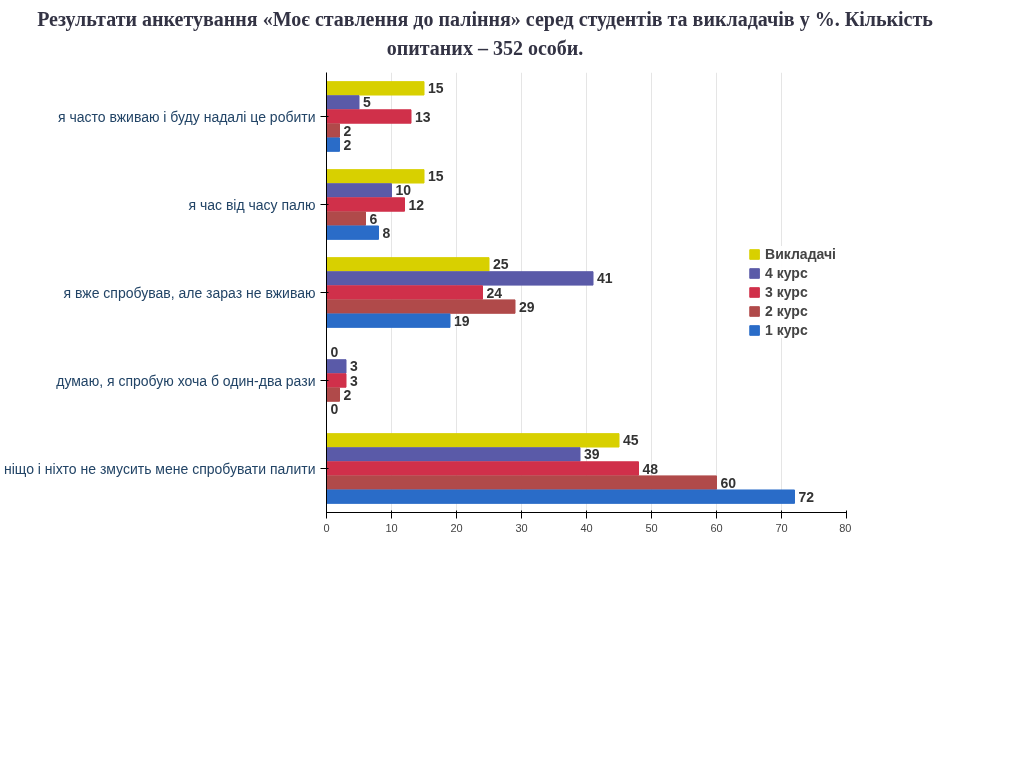 This screenshot has height=768, width=1024. What do you see at coordinates (728, 482) in the screenshot?
I see `data-label: 60` at bounding box center [728, 482].